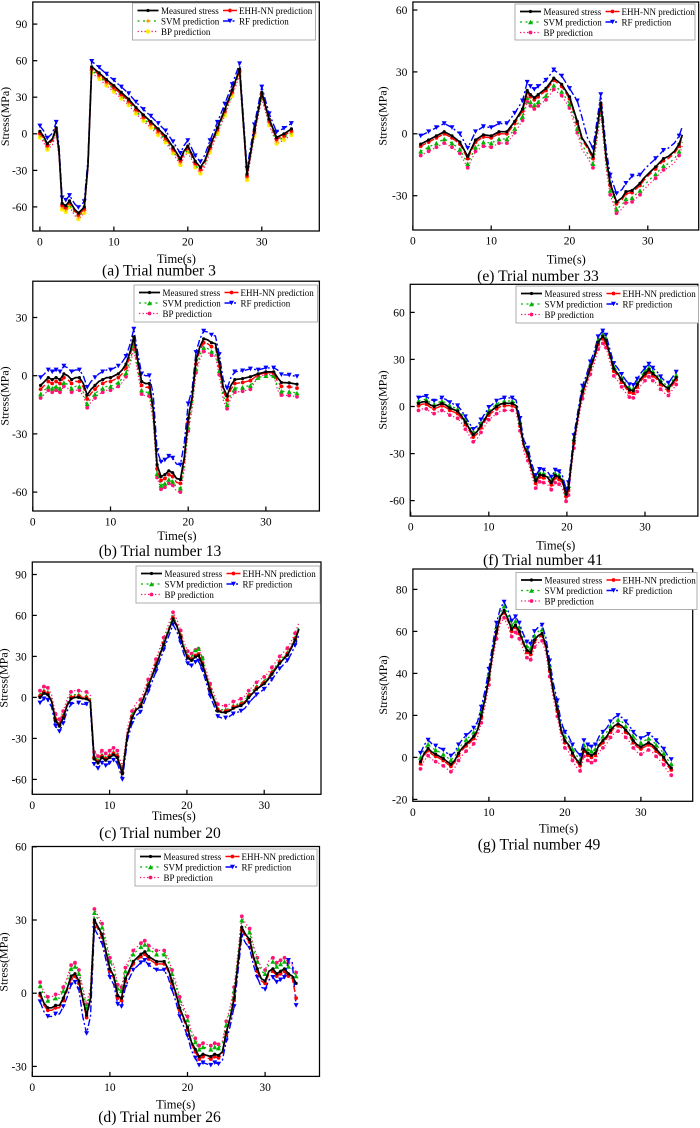  What do you see at coordinates (159, 1117) in the screenshot?
I see `svg-text: (d) Trial number 26` at bounding box center [159, 1117].